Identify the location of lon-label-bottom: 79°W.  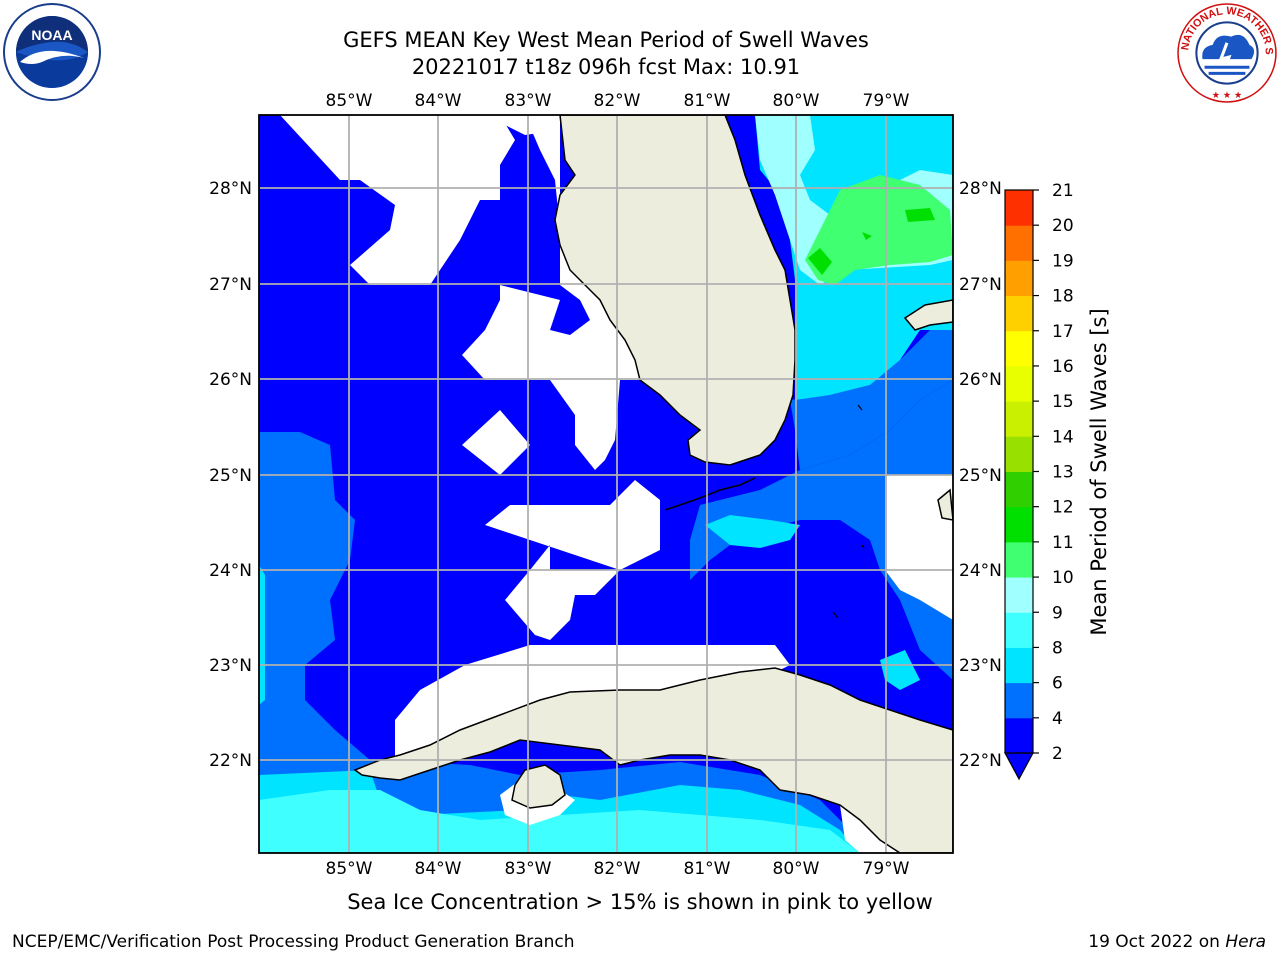
(886, 869).